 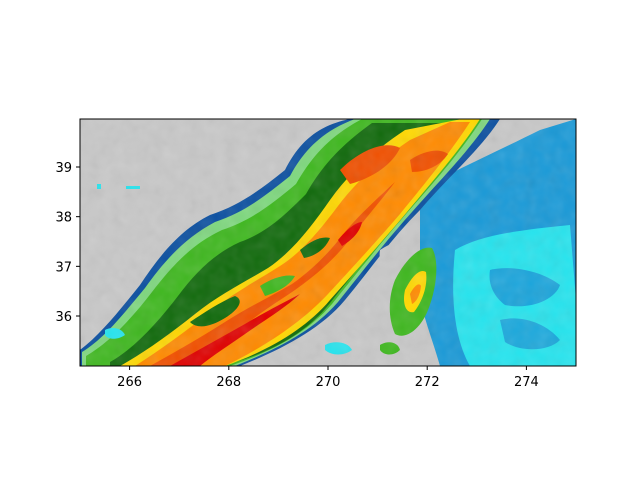 I want to click on x-tick-label: 268, so click(x=228, y=382).